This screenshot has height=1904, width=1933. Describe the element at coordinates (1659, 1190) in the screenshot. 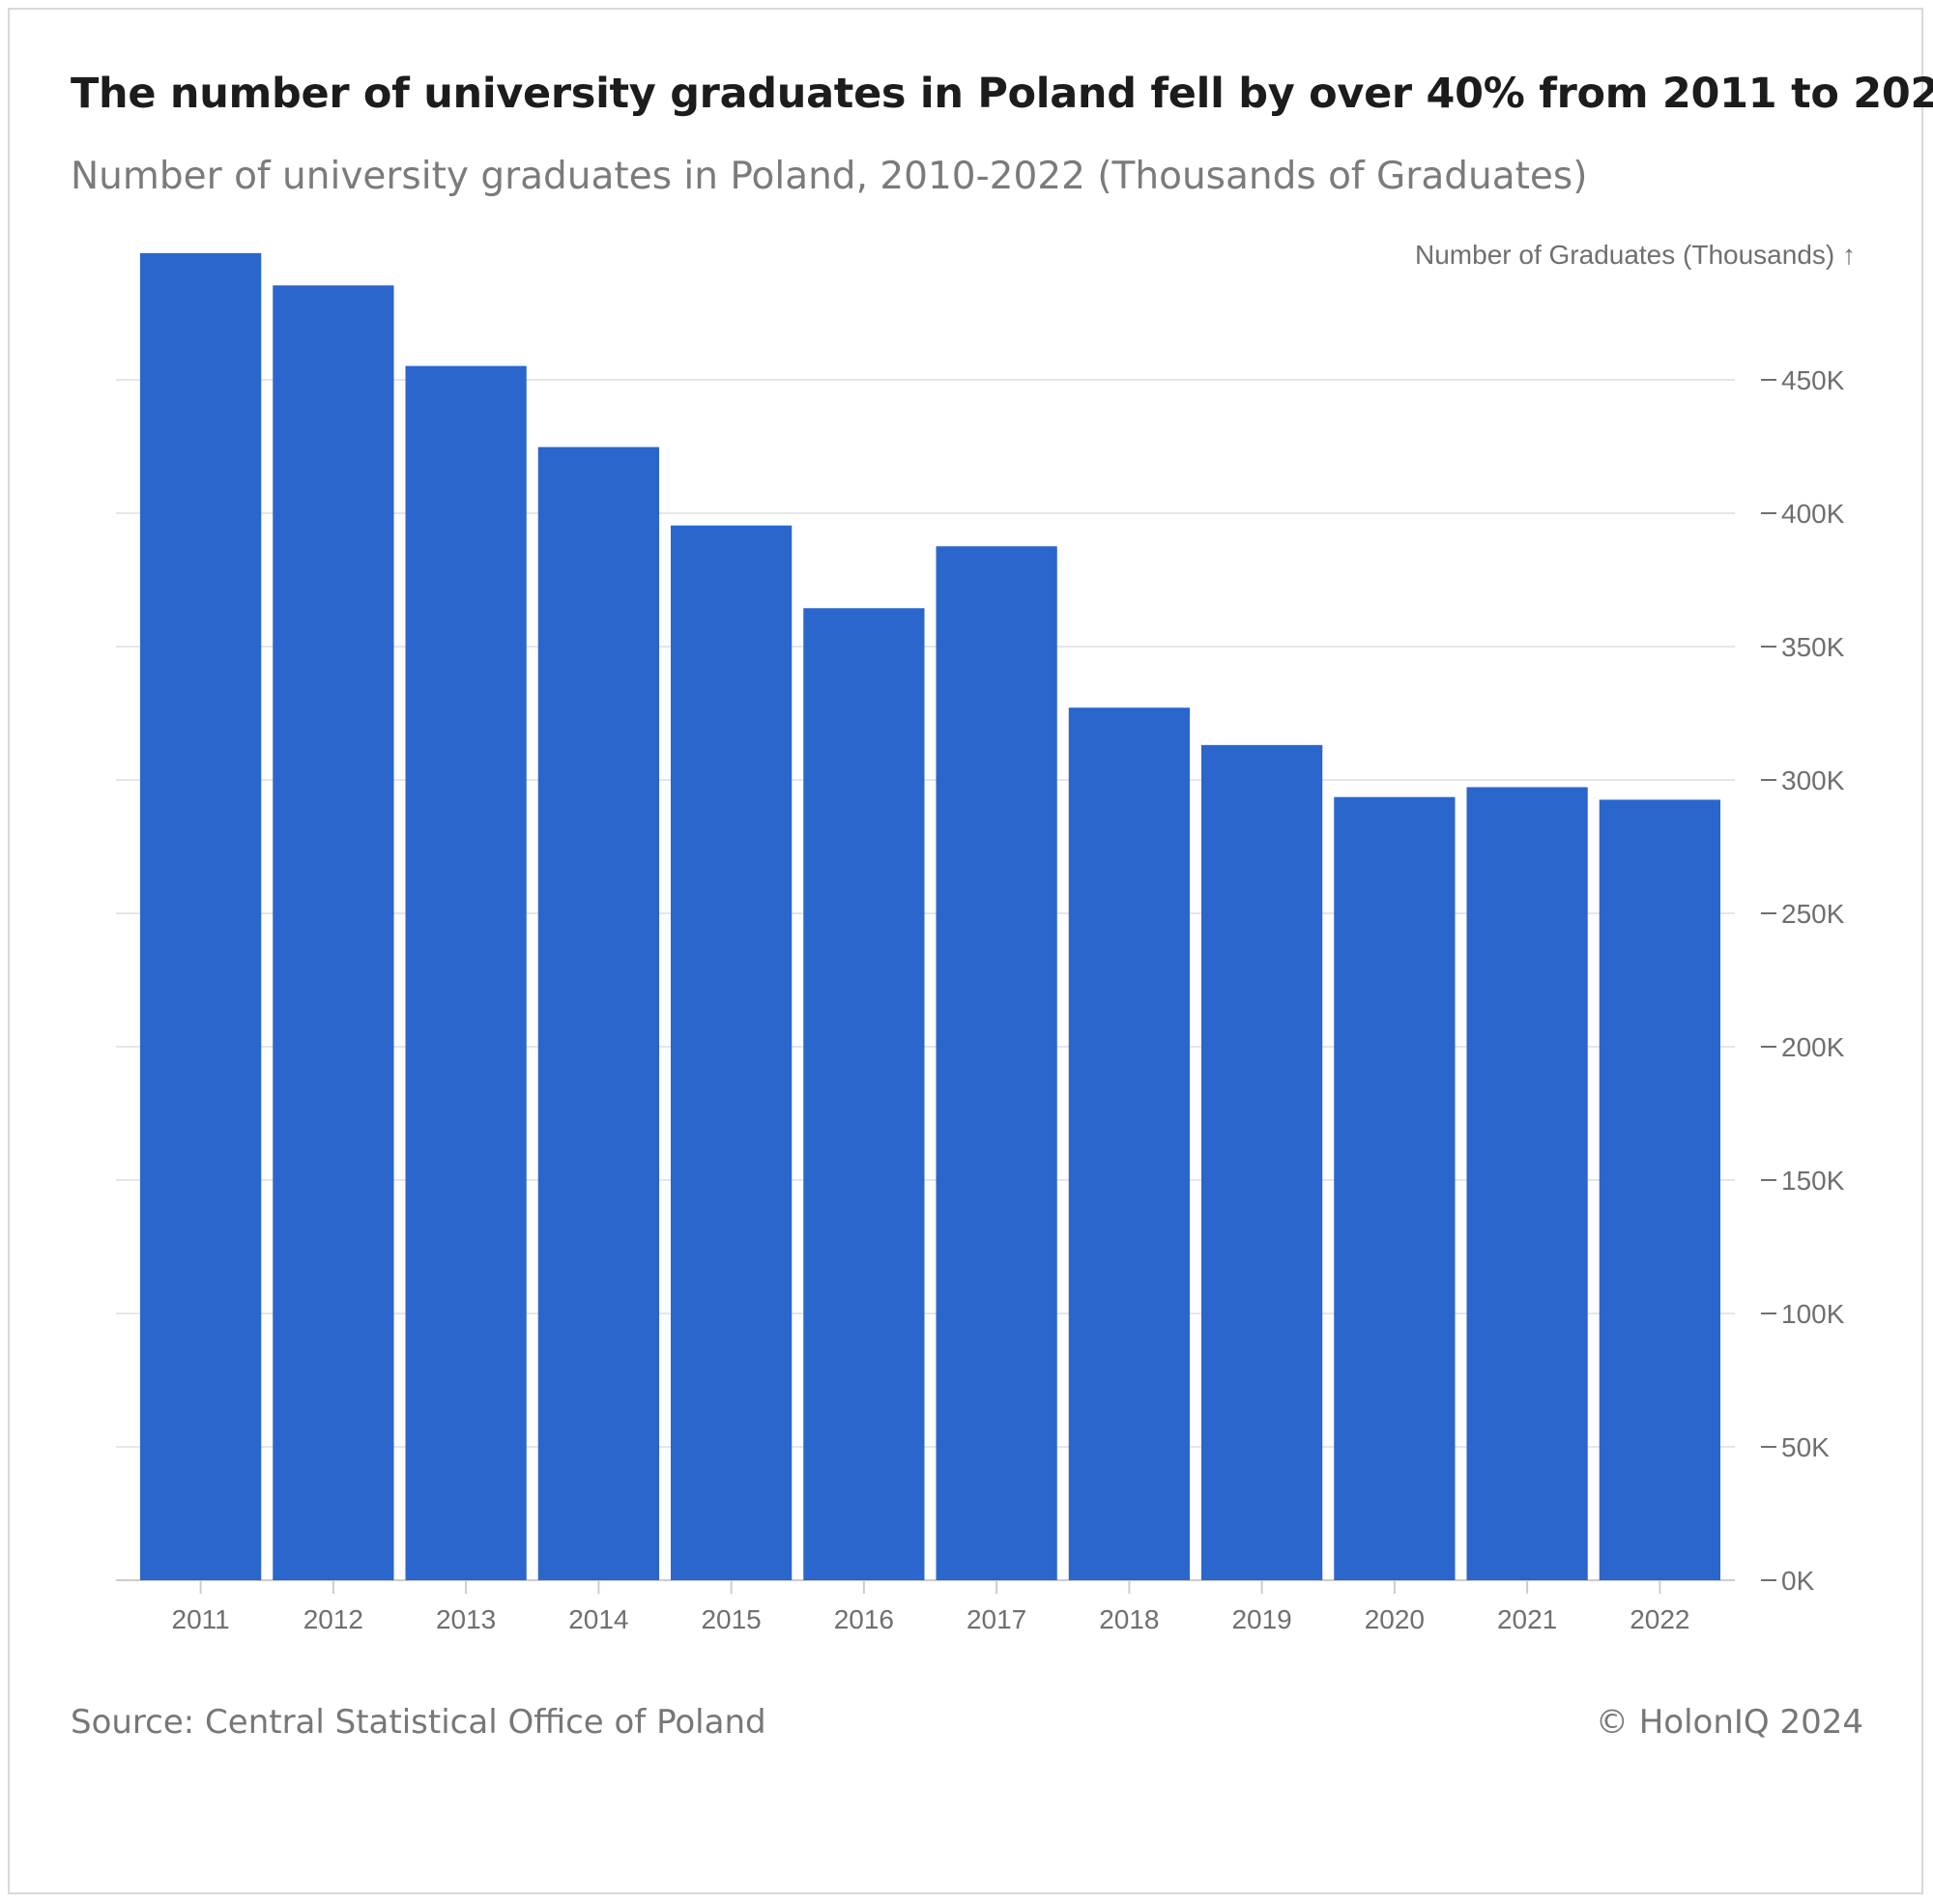

I see `bar-2022` at that location.